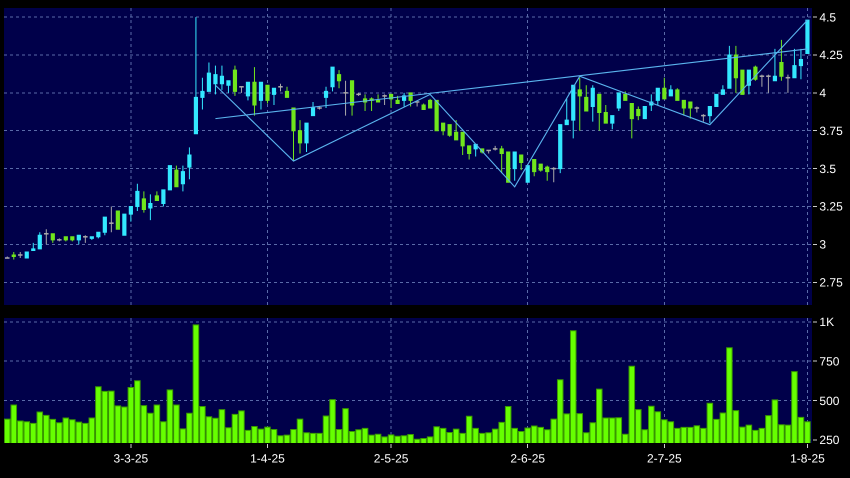 This screenshot has height=478, width=850. Describe the element at coordinates (822, 93) in the screenshot. I see `y-tick-label: 4` at that location.